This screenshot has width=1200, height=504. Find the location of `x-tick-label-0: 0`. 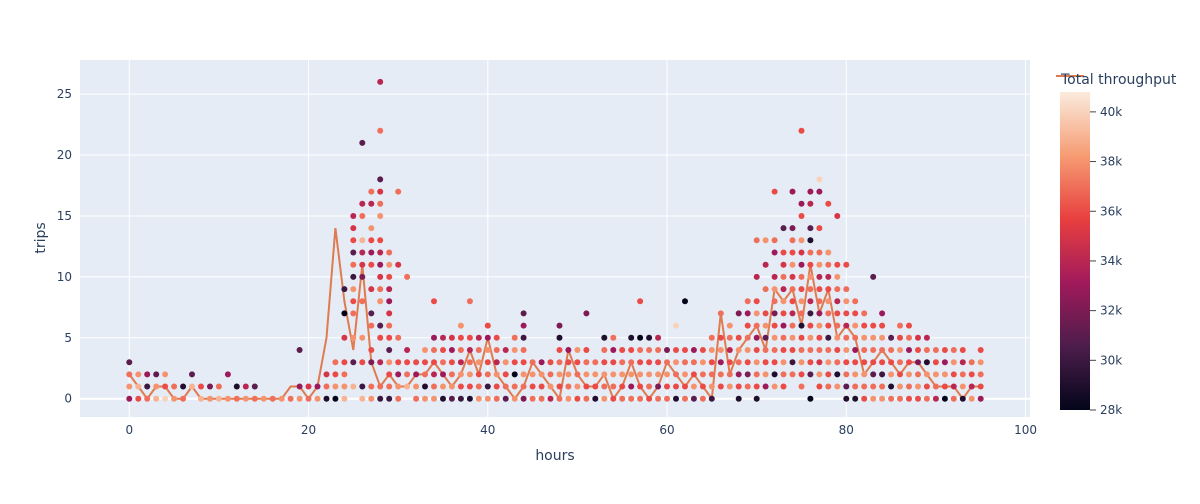

x-tick-label-0: 0 is located at coordinates (129, 430).